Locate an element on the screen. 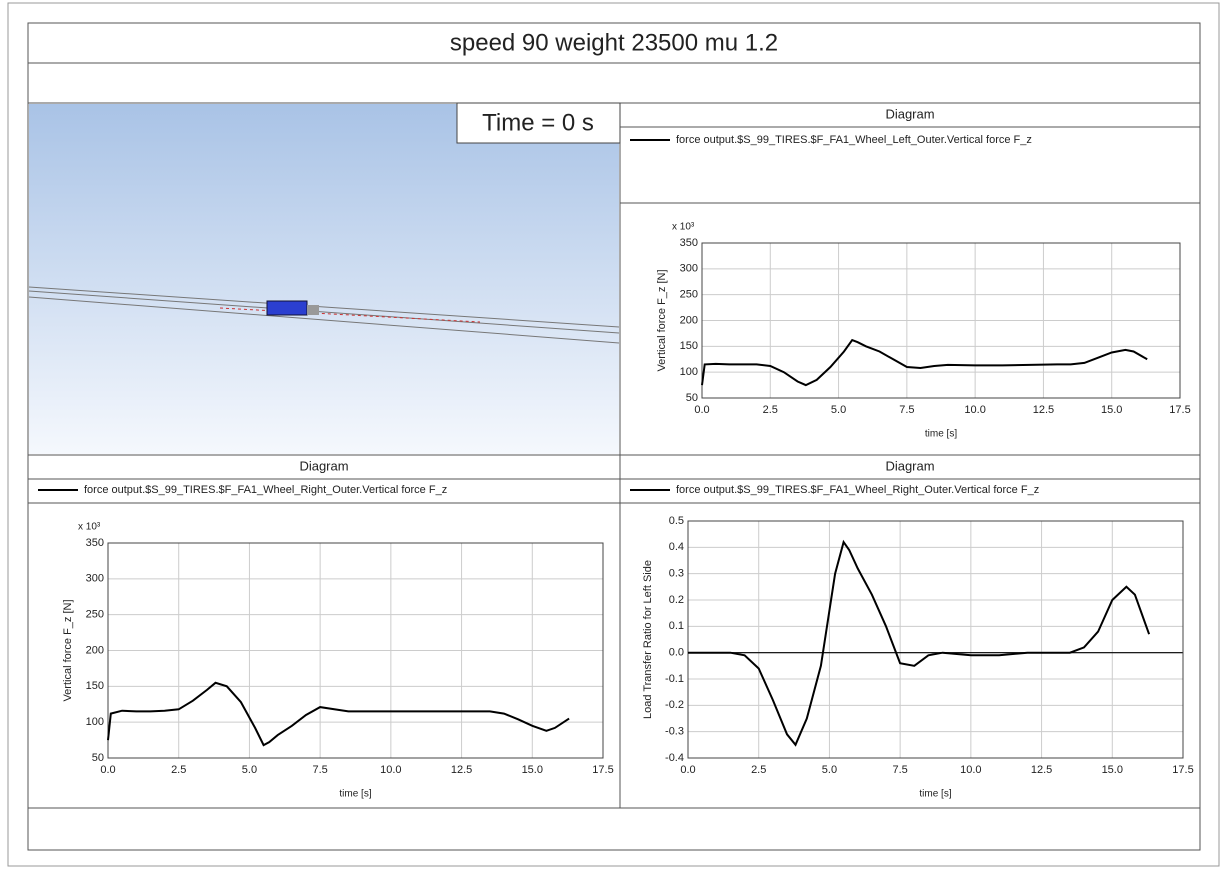 The width and height of the screenshot is (1225, 874). time-label: Time = 0 s is located at coordinates (538, 122).